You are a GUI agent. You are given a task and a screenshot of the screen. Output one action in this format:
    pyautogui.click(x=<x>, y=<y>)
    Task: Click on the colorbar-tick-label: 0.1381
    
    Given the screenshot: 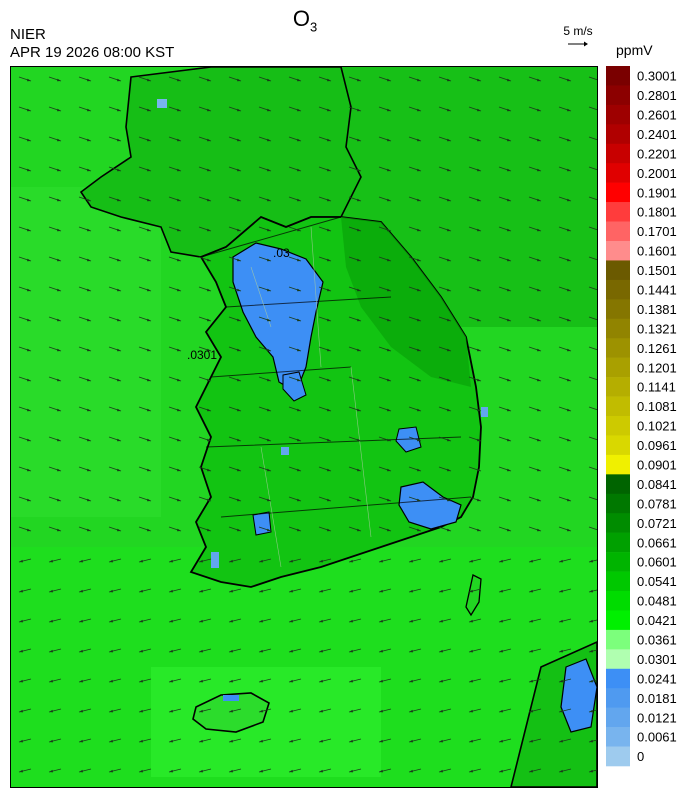 What is the action you would take?
    pyautogui.click(x=657, y=309)
    